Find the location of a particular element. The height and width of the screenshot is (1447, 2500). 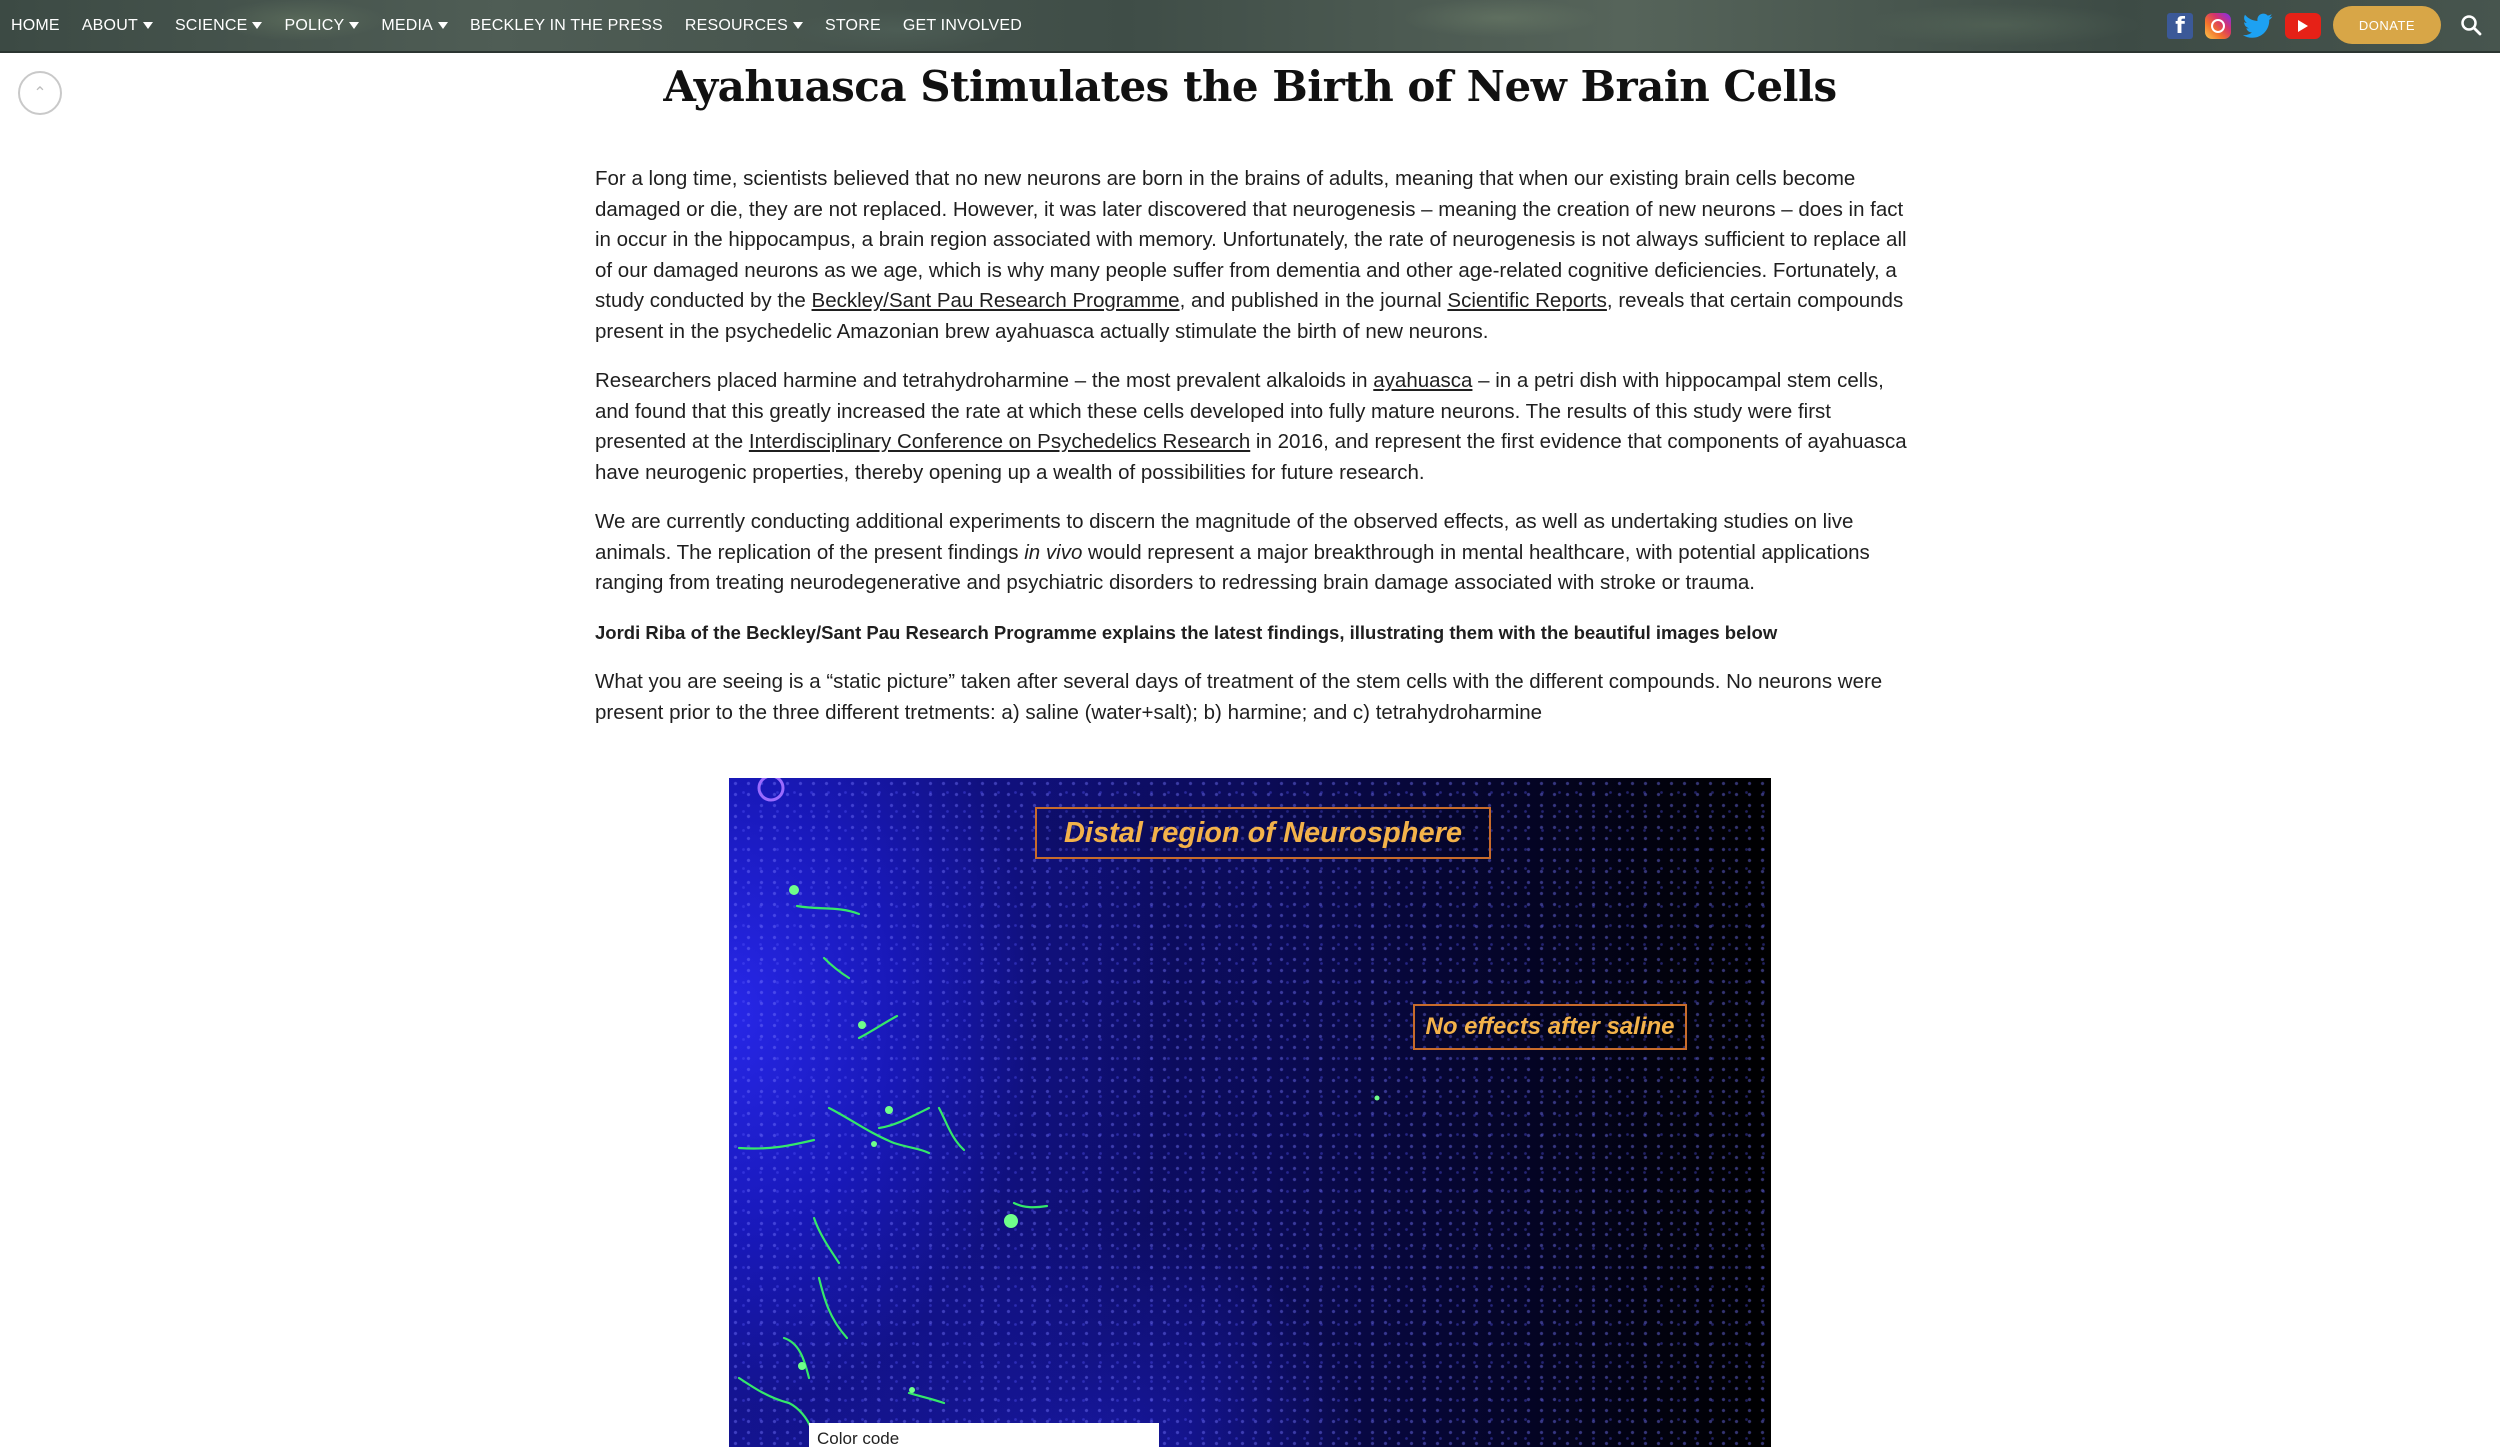

nav-get-involved-label: GET INVOLVED is located at coordinates (962, 25).